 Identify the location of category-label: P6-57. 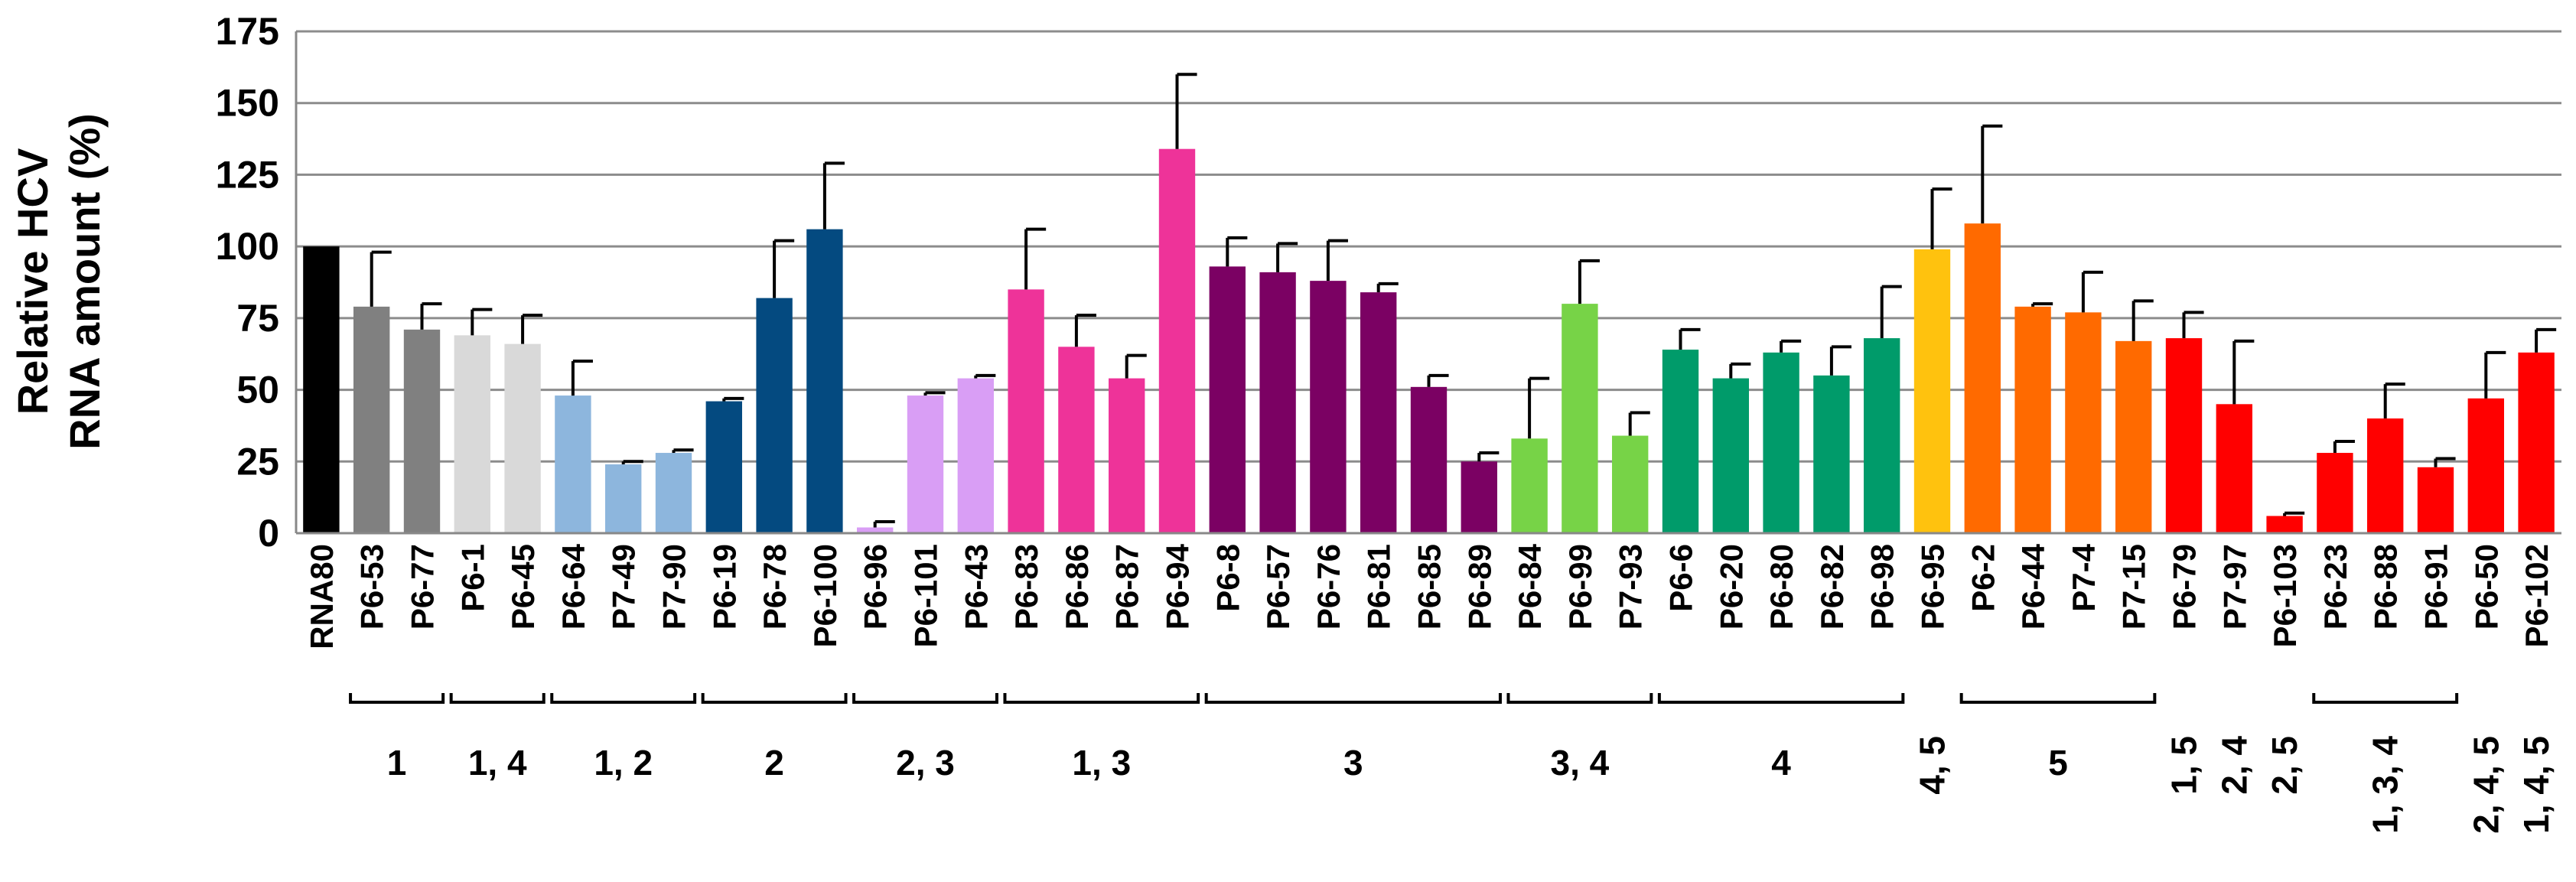
(1278, 587).